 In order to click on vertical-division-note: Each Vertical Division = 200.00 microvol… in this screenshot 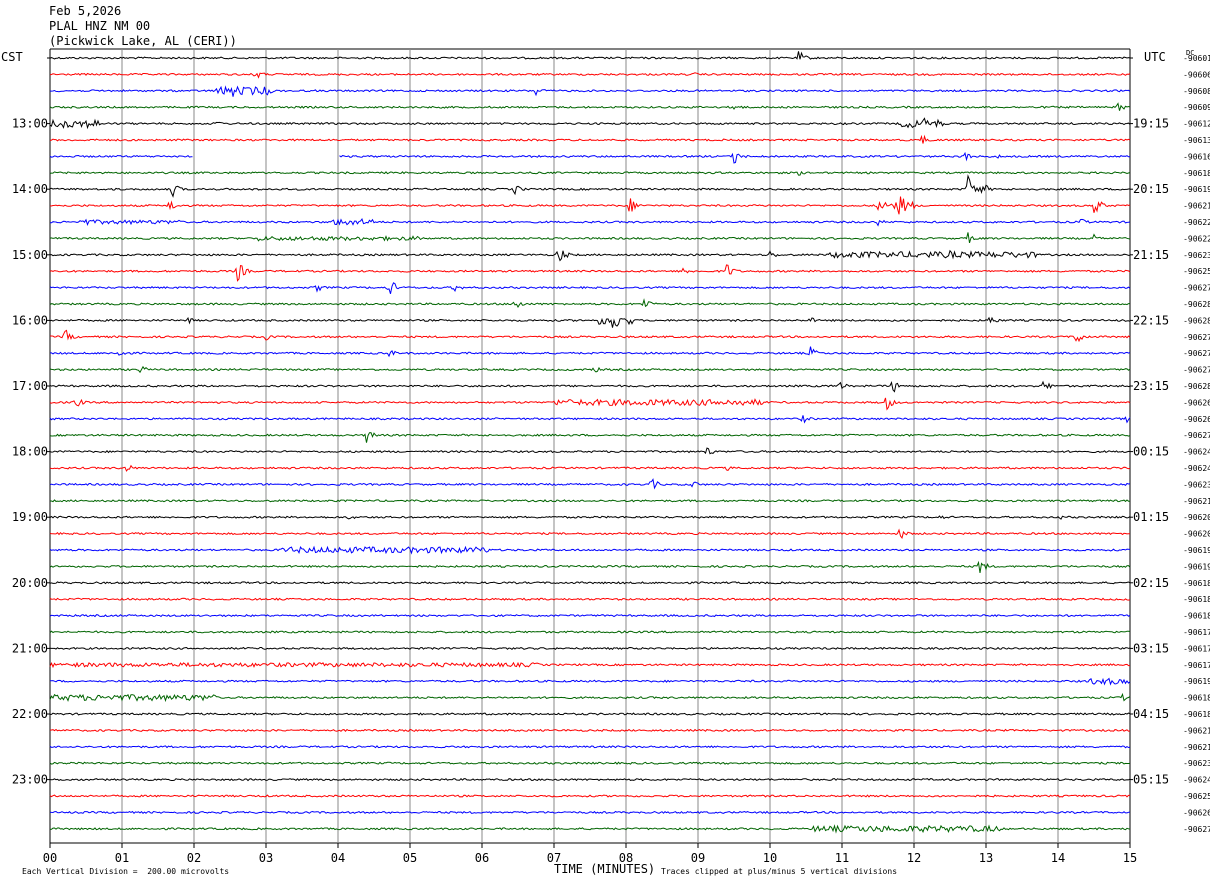, I will do `click(126, 871)`.